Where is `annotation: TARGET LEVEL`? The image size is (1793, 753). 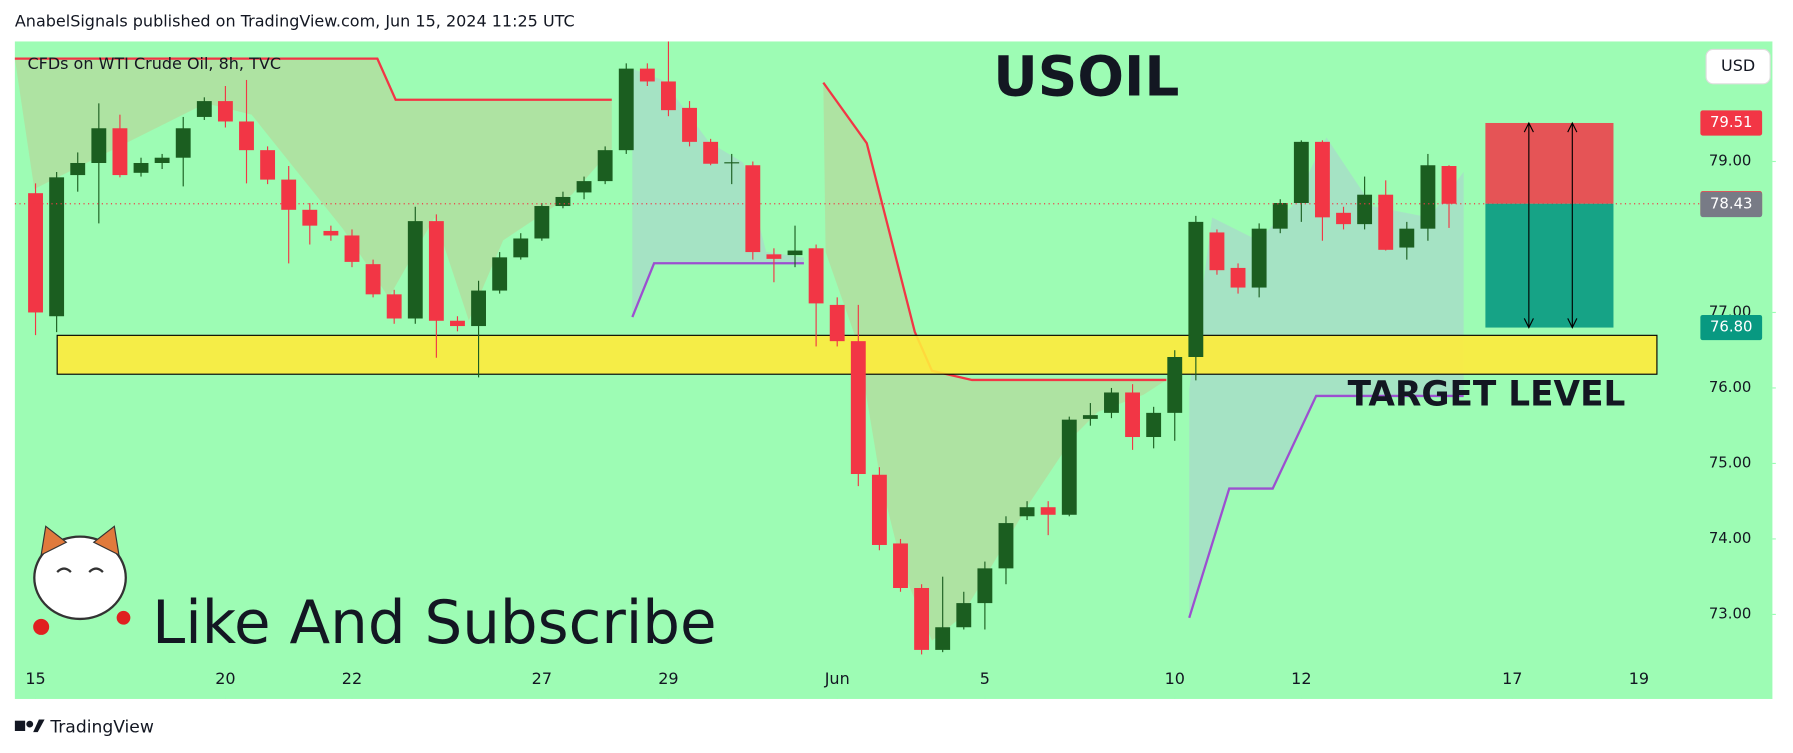 annotation: TARGET LEVEL is located at coordinates (1487, 394).